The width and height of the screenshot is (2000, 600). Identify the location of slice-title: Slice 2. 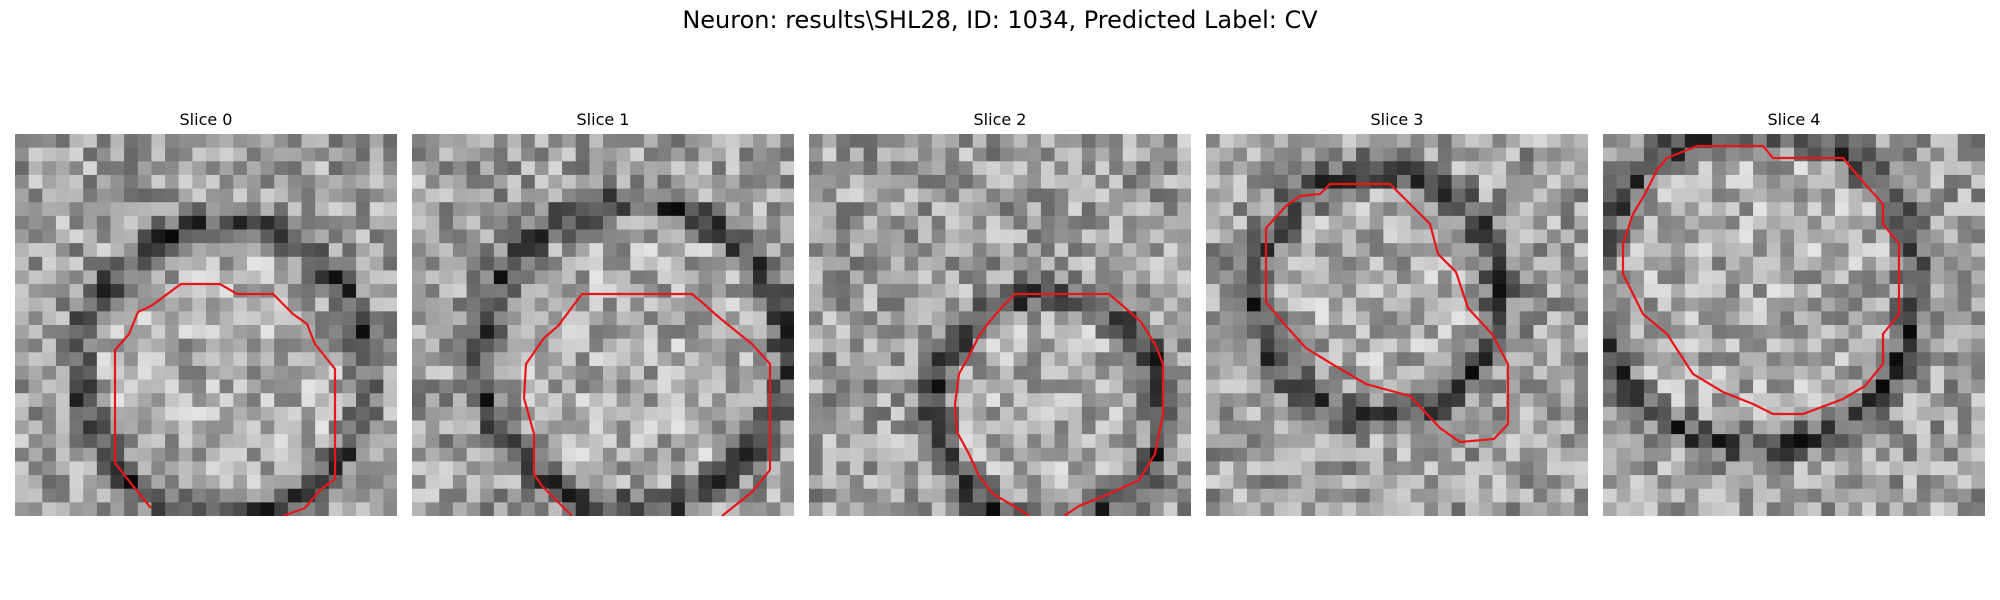
(1000, 119).